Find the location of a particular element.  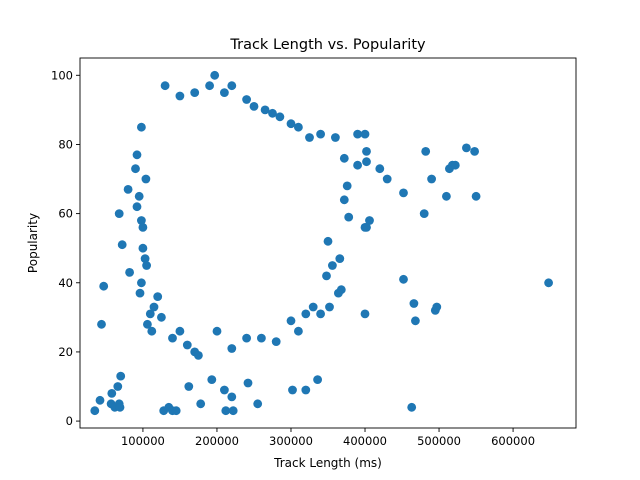

y-tick-label: 0 is located at coordinates (69, 421).